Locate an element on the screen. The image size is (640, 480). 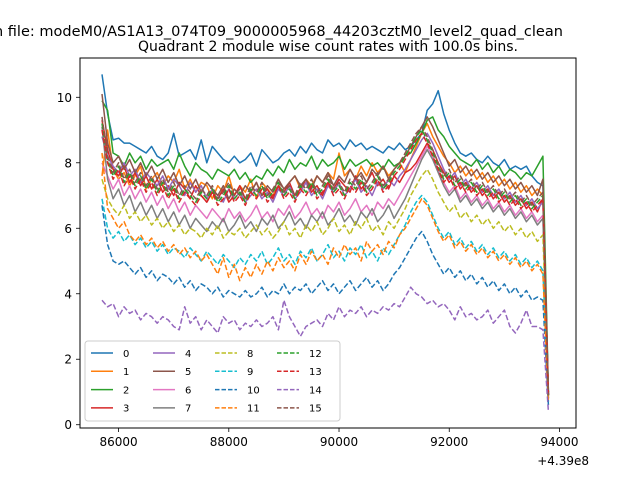
x-tick-label-92000: 92000 is located at coordinates (449, 442).